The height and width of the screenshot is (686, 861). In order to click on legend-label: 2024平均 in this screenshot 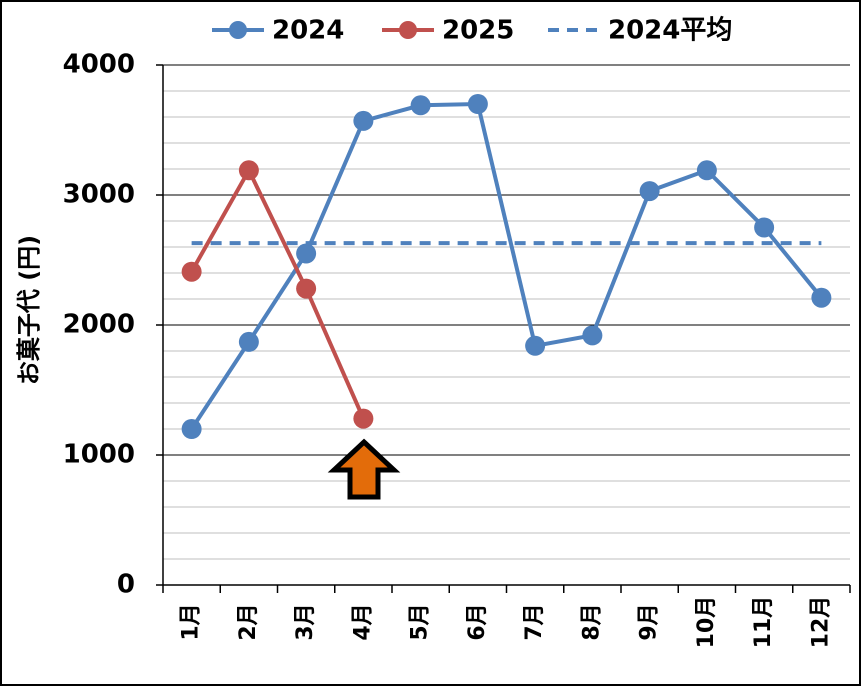, I will do `click(670, 31)`.